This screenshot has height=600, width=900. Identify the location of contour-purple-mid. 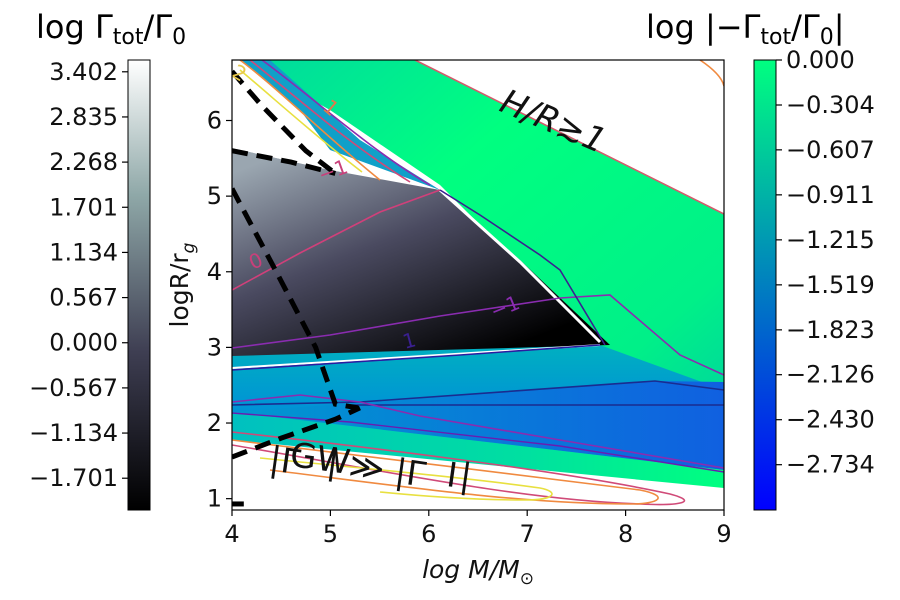
(478, 335).